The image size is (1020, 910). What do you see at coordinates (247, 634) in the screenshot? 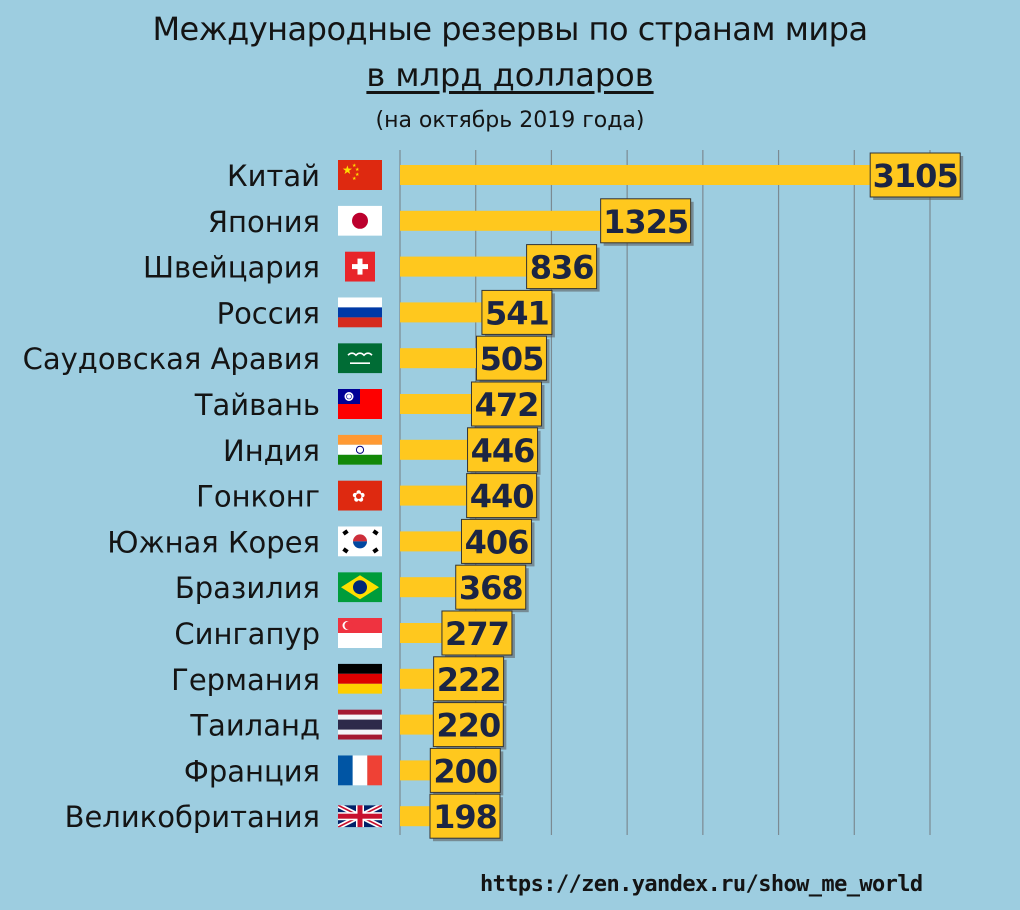
I see `category-label: Сингапур` at bounding box center [247, 634].